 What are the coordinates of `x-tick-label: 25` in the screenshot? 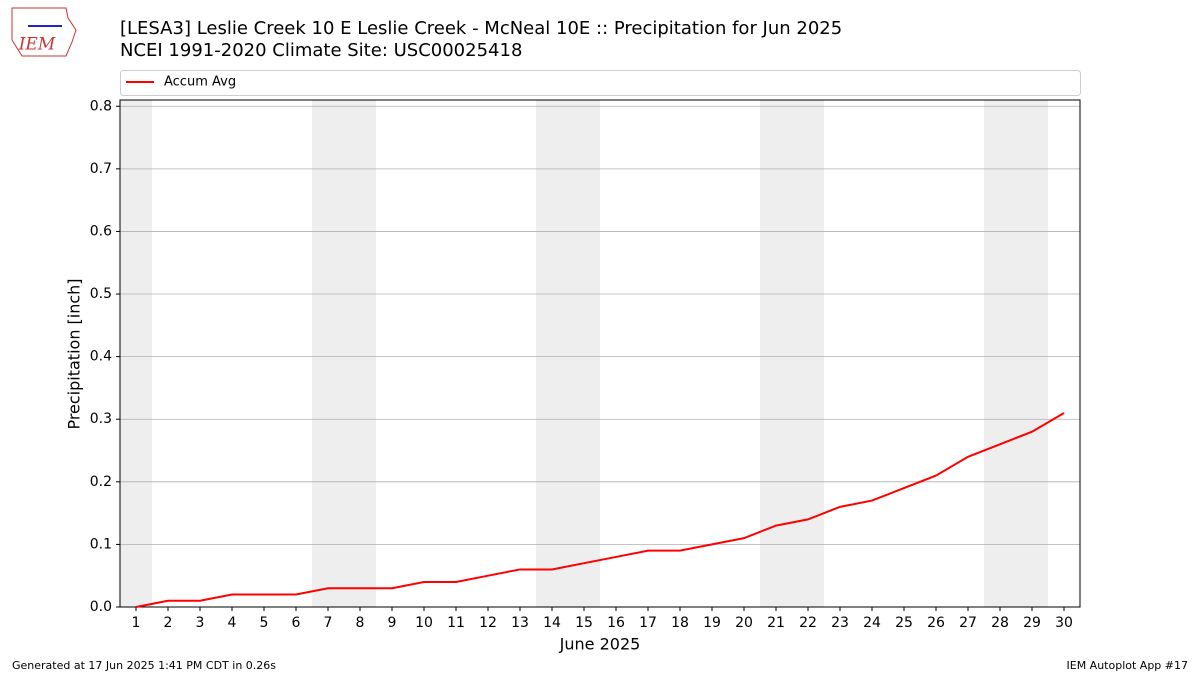 It's located at (904, 623).